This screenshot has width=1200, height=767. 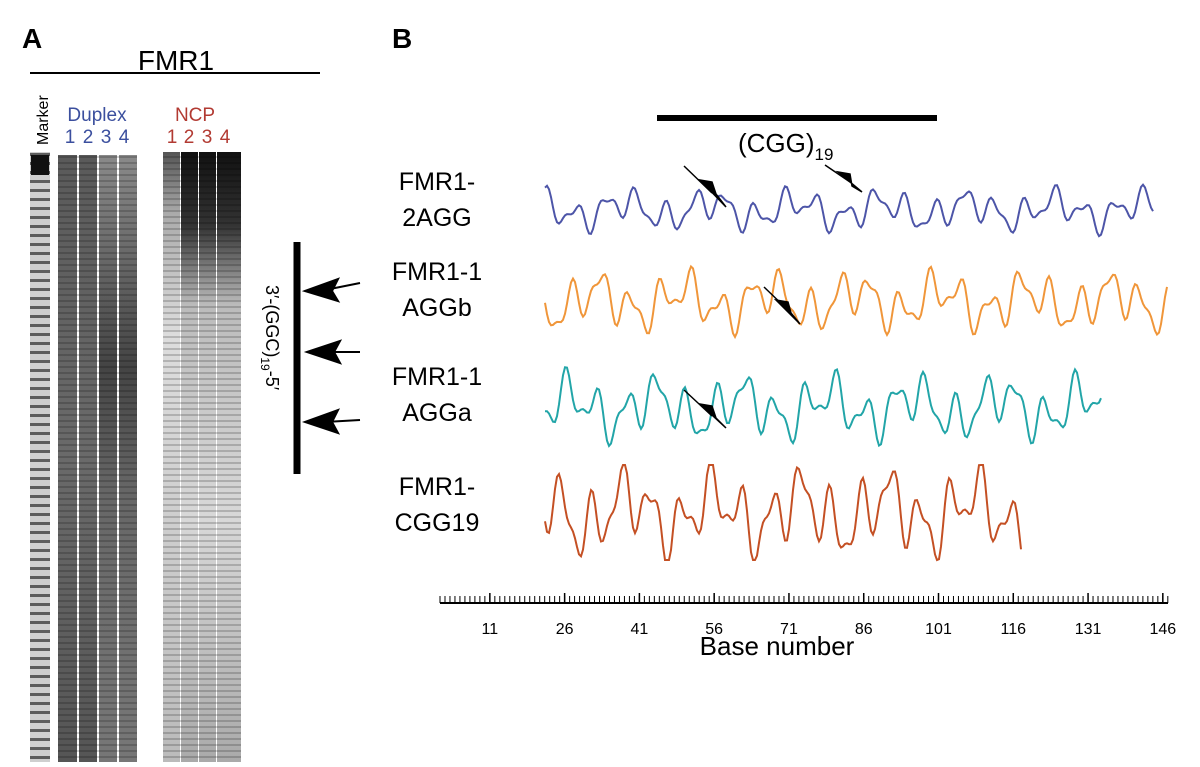 What do you see at coordinates (272, 381) in the screenshot?
I see `region-text: -5′` at bounding box center [272, 381].